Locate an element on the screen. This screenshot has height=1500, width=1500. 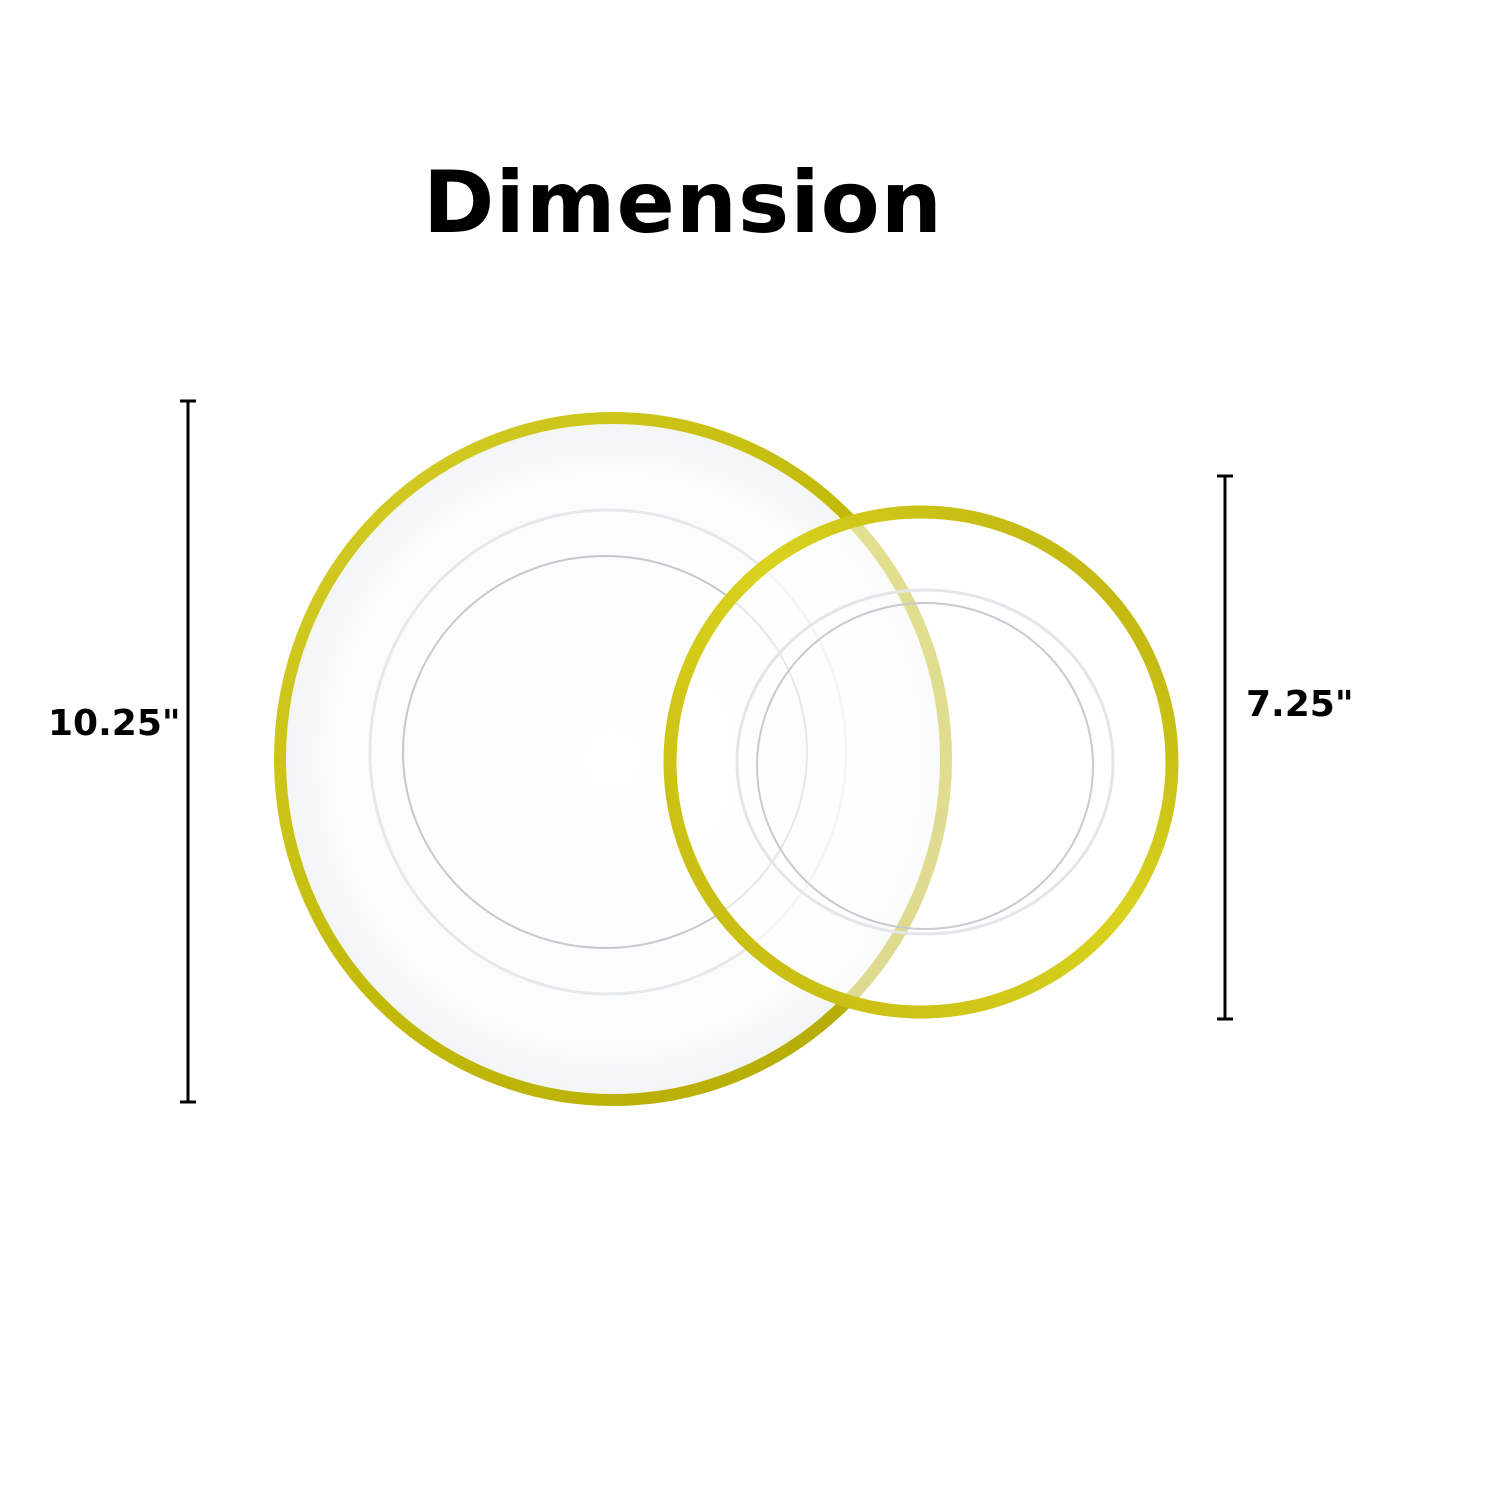
small-plate-dimension-line is located at coordinates (1225, 747).